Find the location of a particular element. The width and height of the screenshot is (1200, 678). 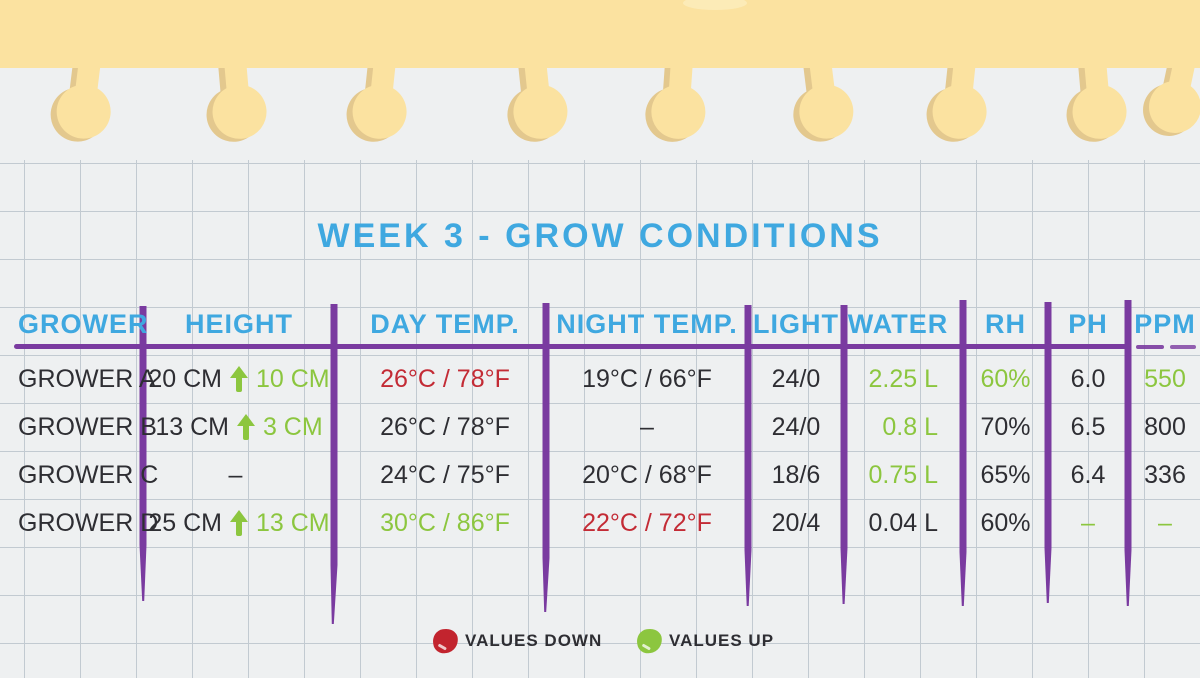

cell-night-temp: 20°C / 68°F is located at coordinates (647, 475).